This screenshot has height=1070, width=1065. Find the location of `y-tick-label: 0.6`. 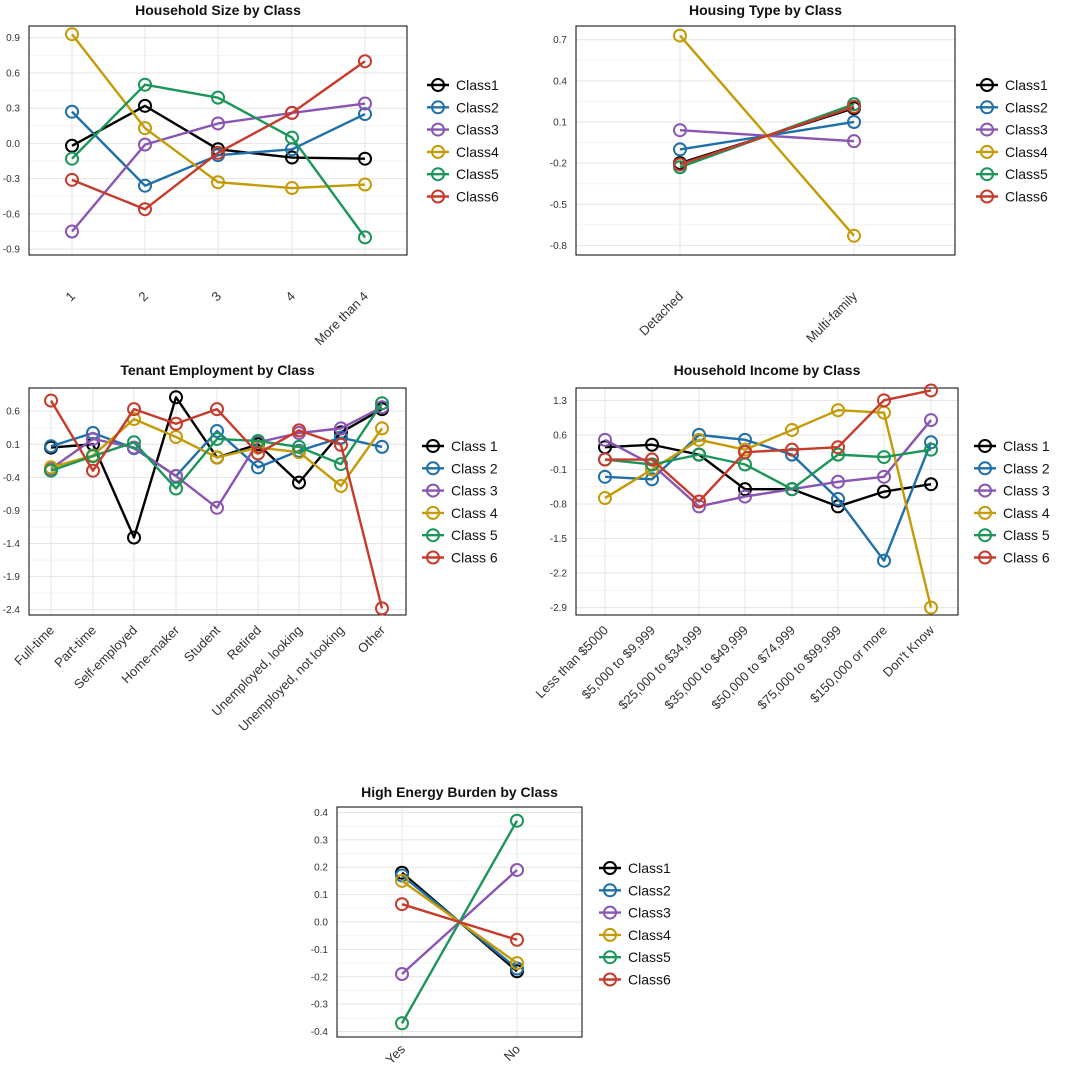

y-tick-label: 0.6 is located at coordinates (560, 435).